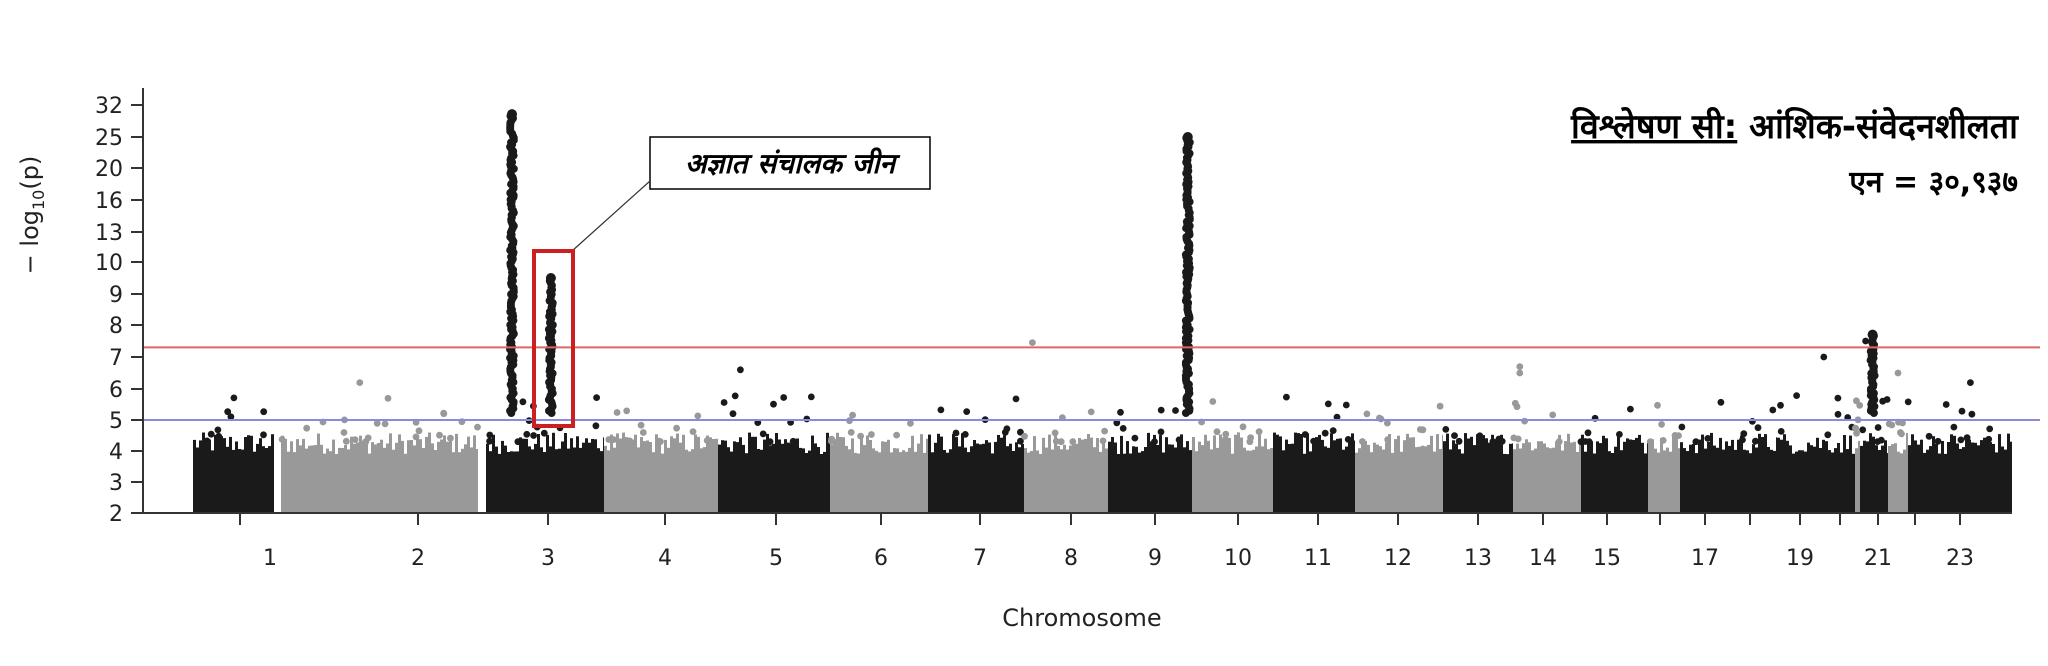 This screenshot has width=2048, height=666. I want to click on x-tick-label: 2, so click(418, 558).